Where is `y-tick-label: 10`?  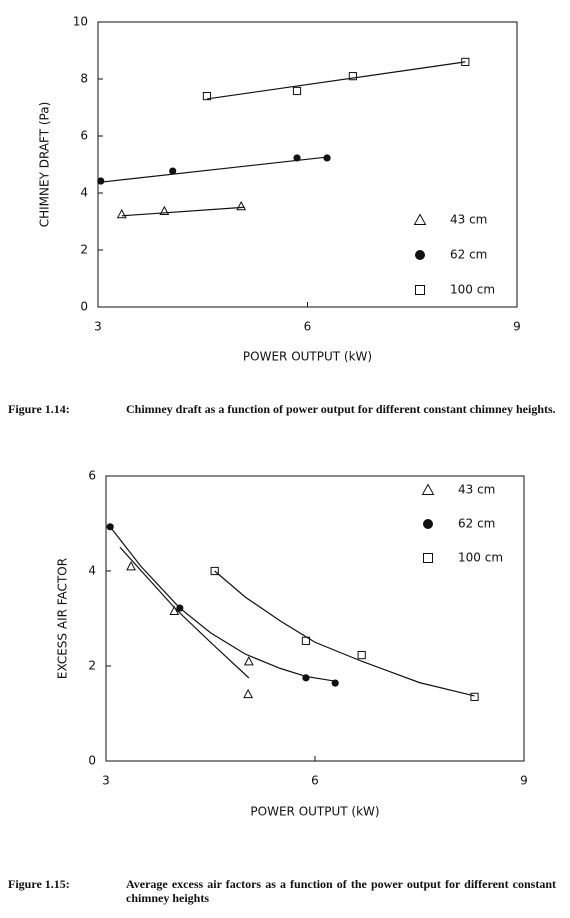 y-tick-label: 10 is located at coordinates (80, 22).